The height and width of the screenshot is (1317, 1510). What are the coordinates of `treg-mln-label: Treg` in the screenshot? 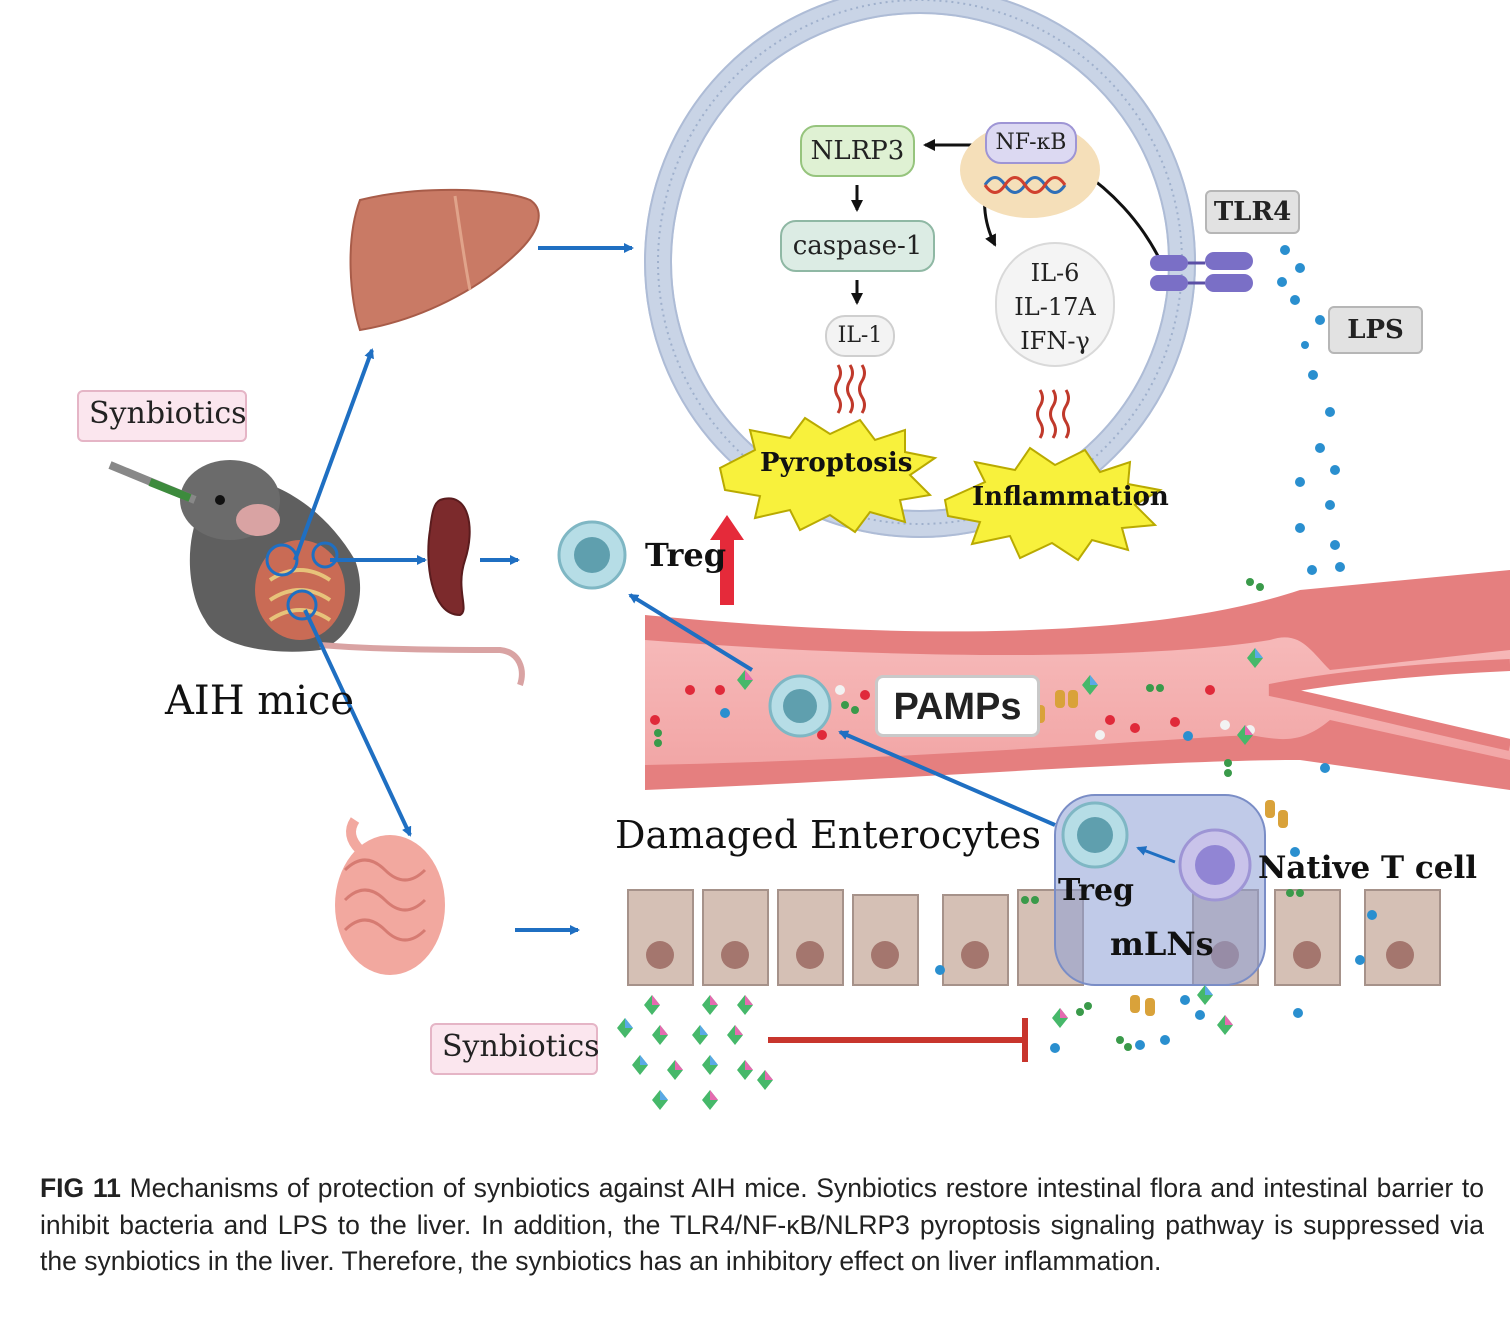 It's located at (1096, 890).